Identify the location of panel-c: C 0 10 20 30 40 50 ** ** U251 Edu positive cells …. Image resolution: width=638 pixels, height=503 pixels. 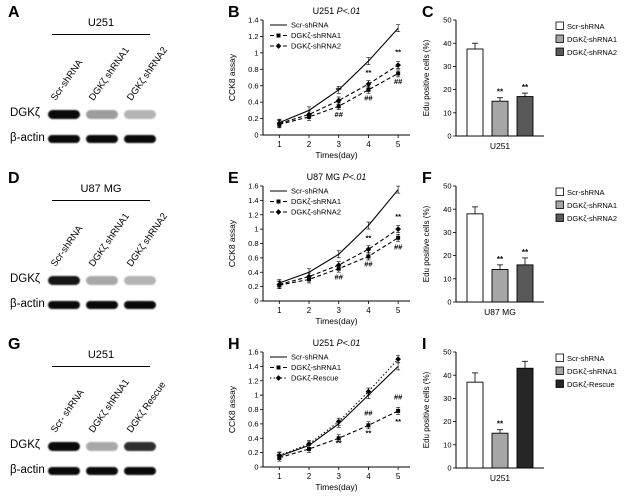
(528, 85).